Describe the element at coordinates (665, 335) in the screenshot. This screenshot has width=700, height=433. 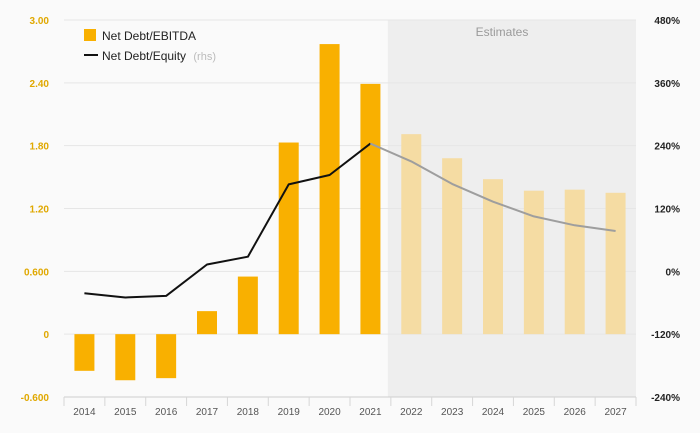
I see `right-tick-label: -120%` at that location.